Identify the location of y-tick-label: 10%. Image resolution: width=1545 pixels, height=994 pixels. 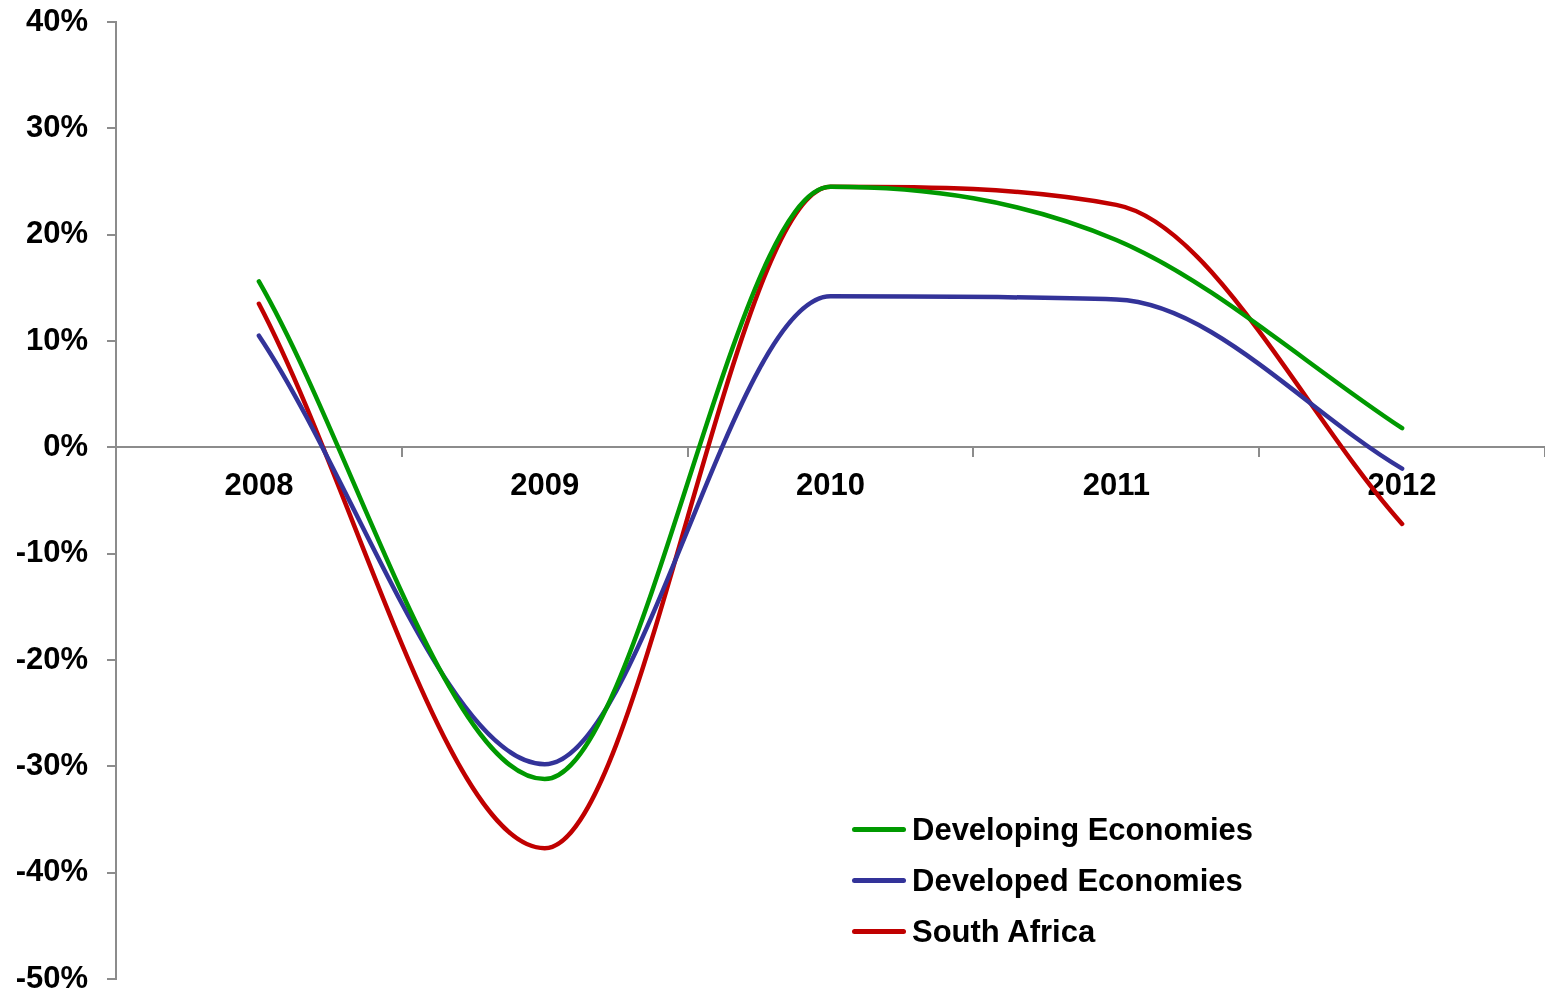
(56, 339).